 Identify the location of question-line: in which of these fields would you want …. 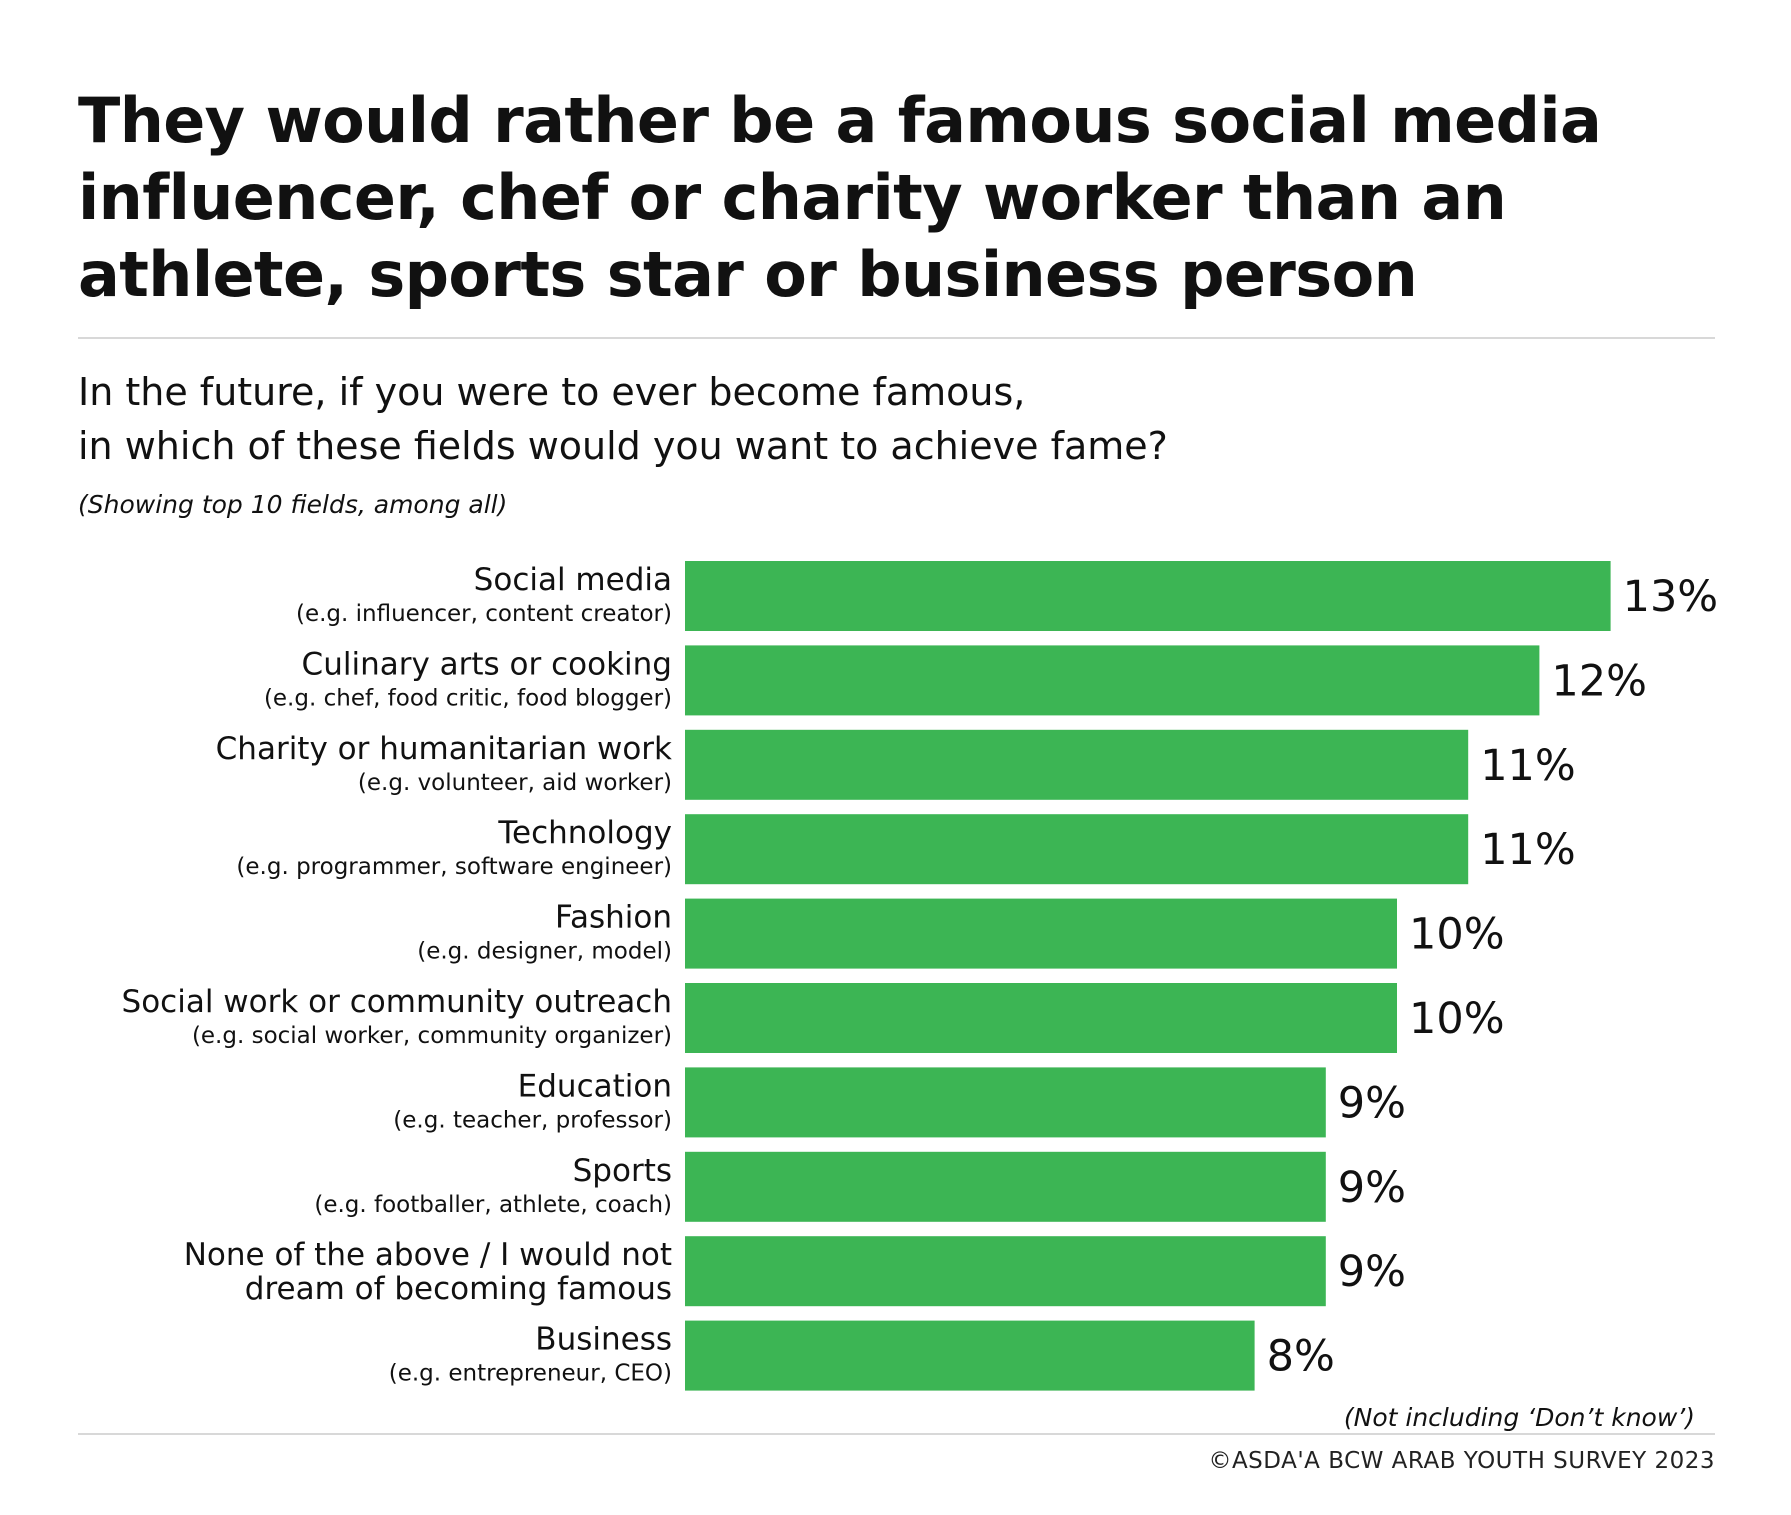
(623, 446).